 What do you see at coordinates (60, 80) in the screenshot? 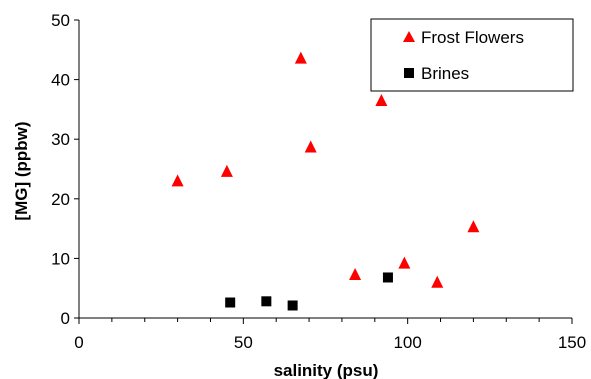
I see `y-tick-label: 40` at bounding box center [60, 80].